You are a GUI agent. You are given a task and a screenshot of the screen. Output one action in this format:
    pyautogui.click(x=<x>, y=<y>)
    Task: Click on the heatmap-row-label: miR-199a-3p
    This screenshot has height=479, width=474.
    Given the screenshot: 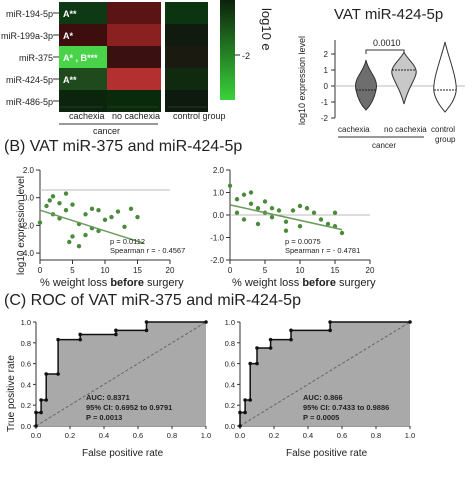 What is the action you would take?
    pyautogui.click(x=27, y=36)
    